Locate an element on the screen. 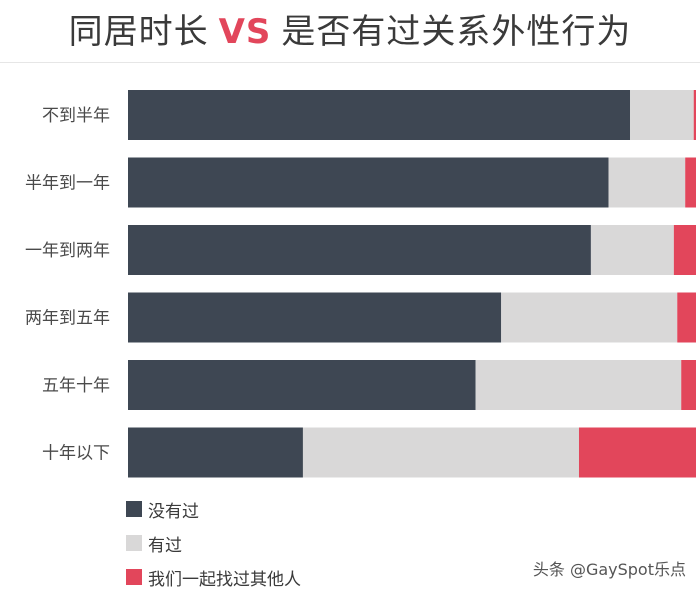 The height and width of the screenshot is (594, 700). legend-item-yes: 有过 is located at coordinates (213, 543).